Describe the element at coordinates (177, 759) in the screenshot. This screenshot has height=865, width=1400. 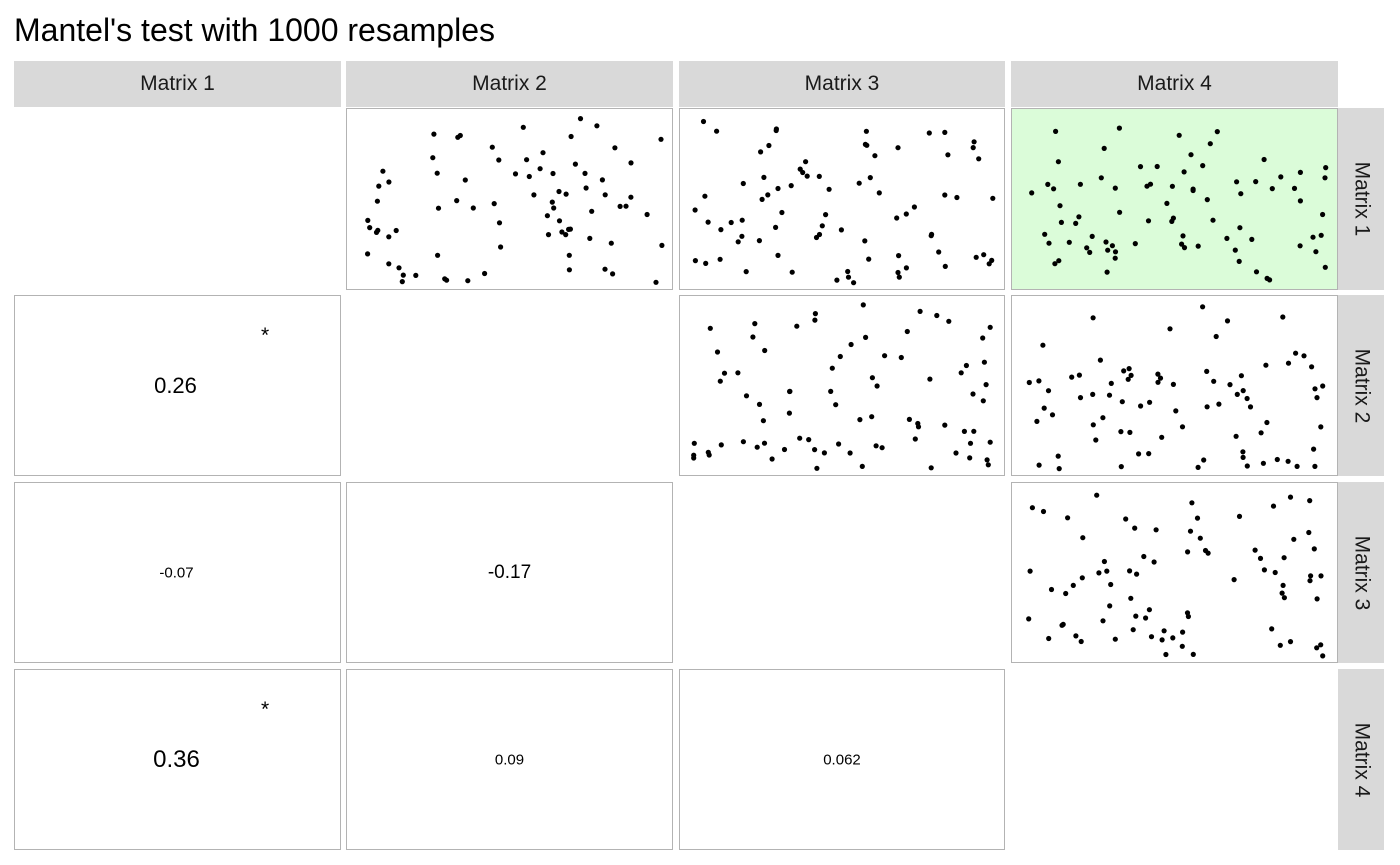
I see `corr-panel-4-1: 0.36 *` at that location.